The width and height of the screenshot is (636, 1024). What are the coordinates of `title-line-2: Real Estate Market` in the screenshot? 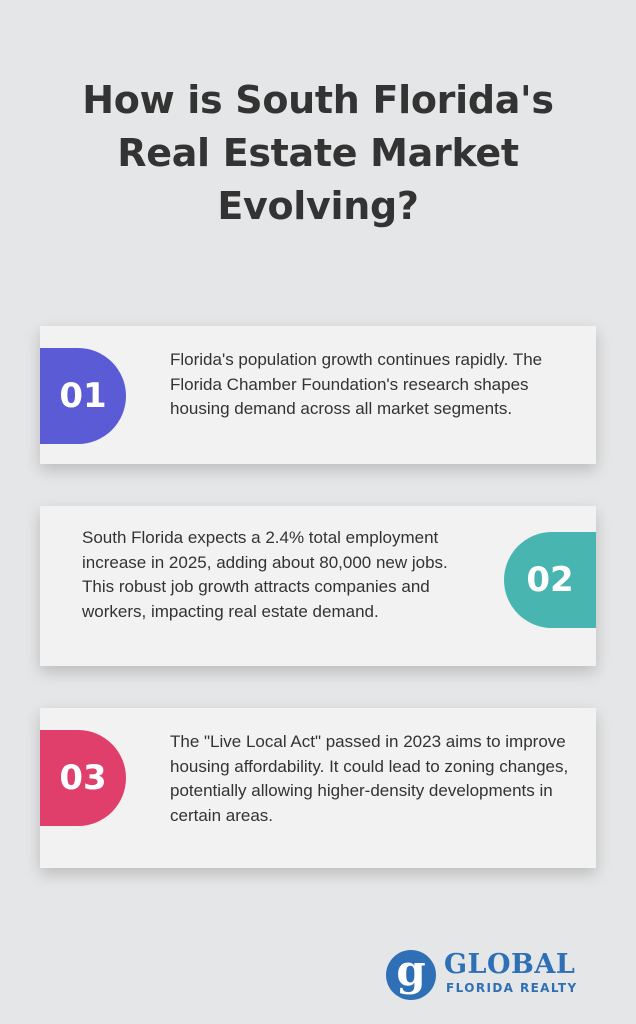 It's located at (318, 153).